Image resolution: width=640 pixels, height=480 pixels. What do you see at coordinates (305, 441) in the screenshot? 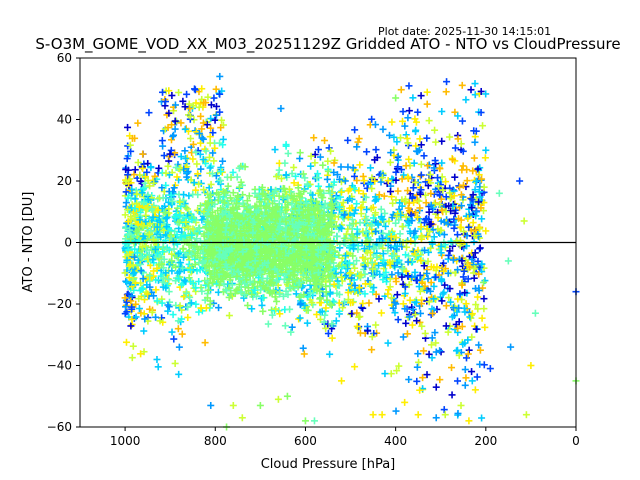
I see `x-tick-label: 600` at bounding box center [305, 441].